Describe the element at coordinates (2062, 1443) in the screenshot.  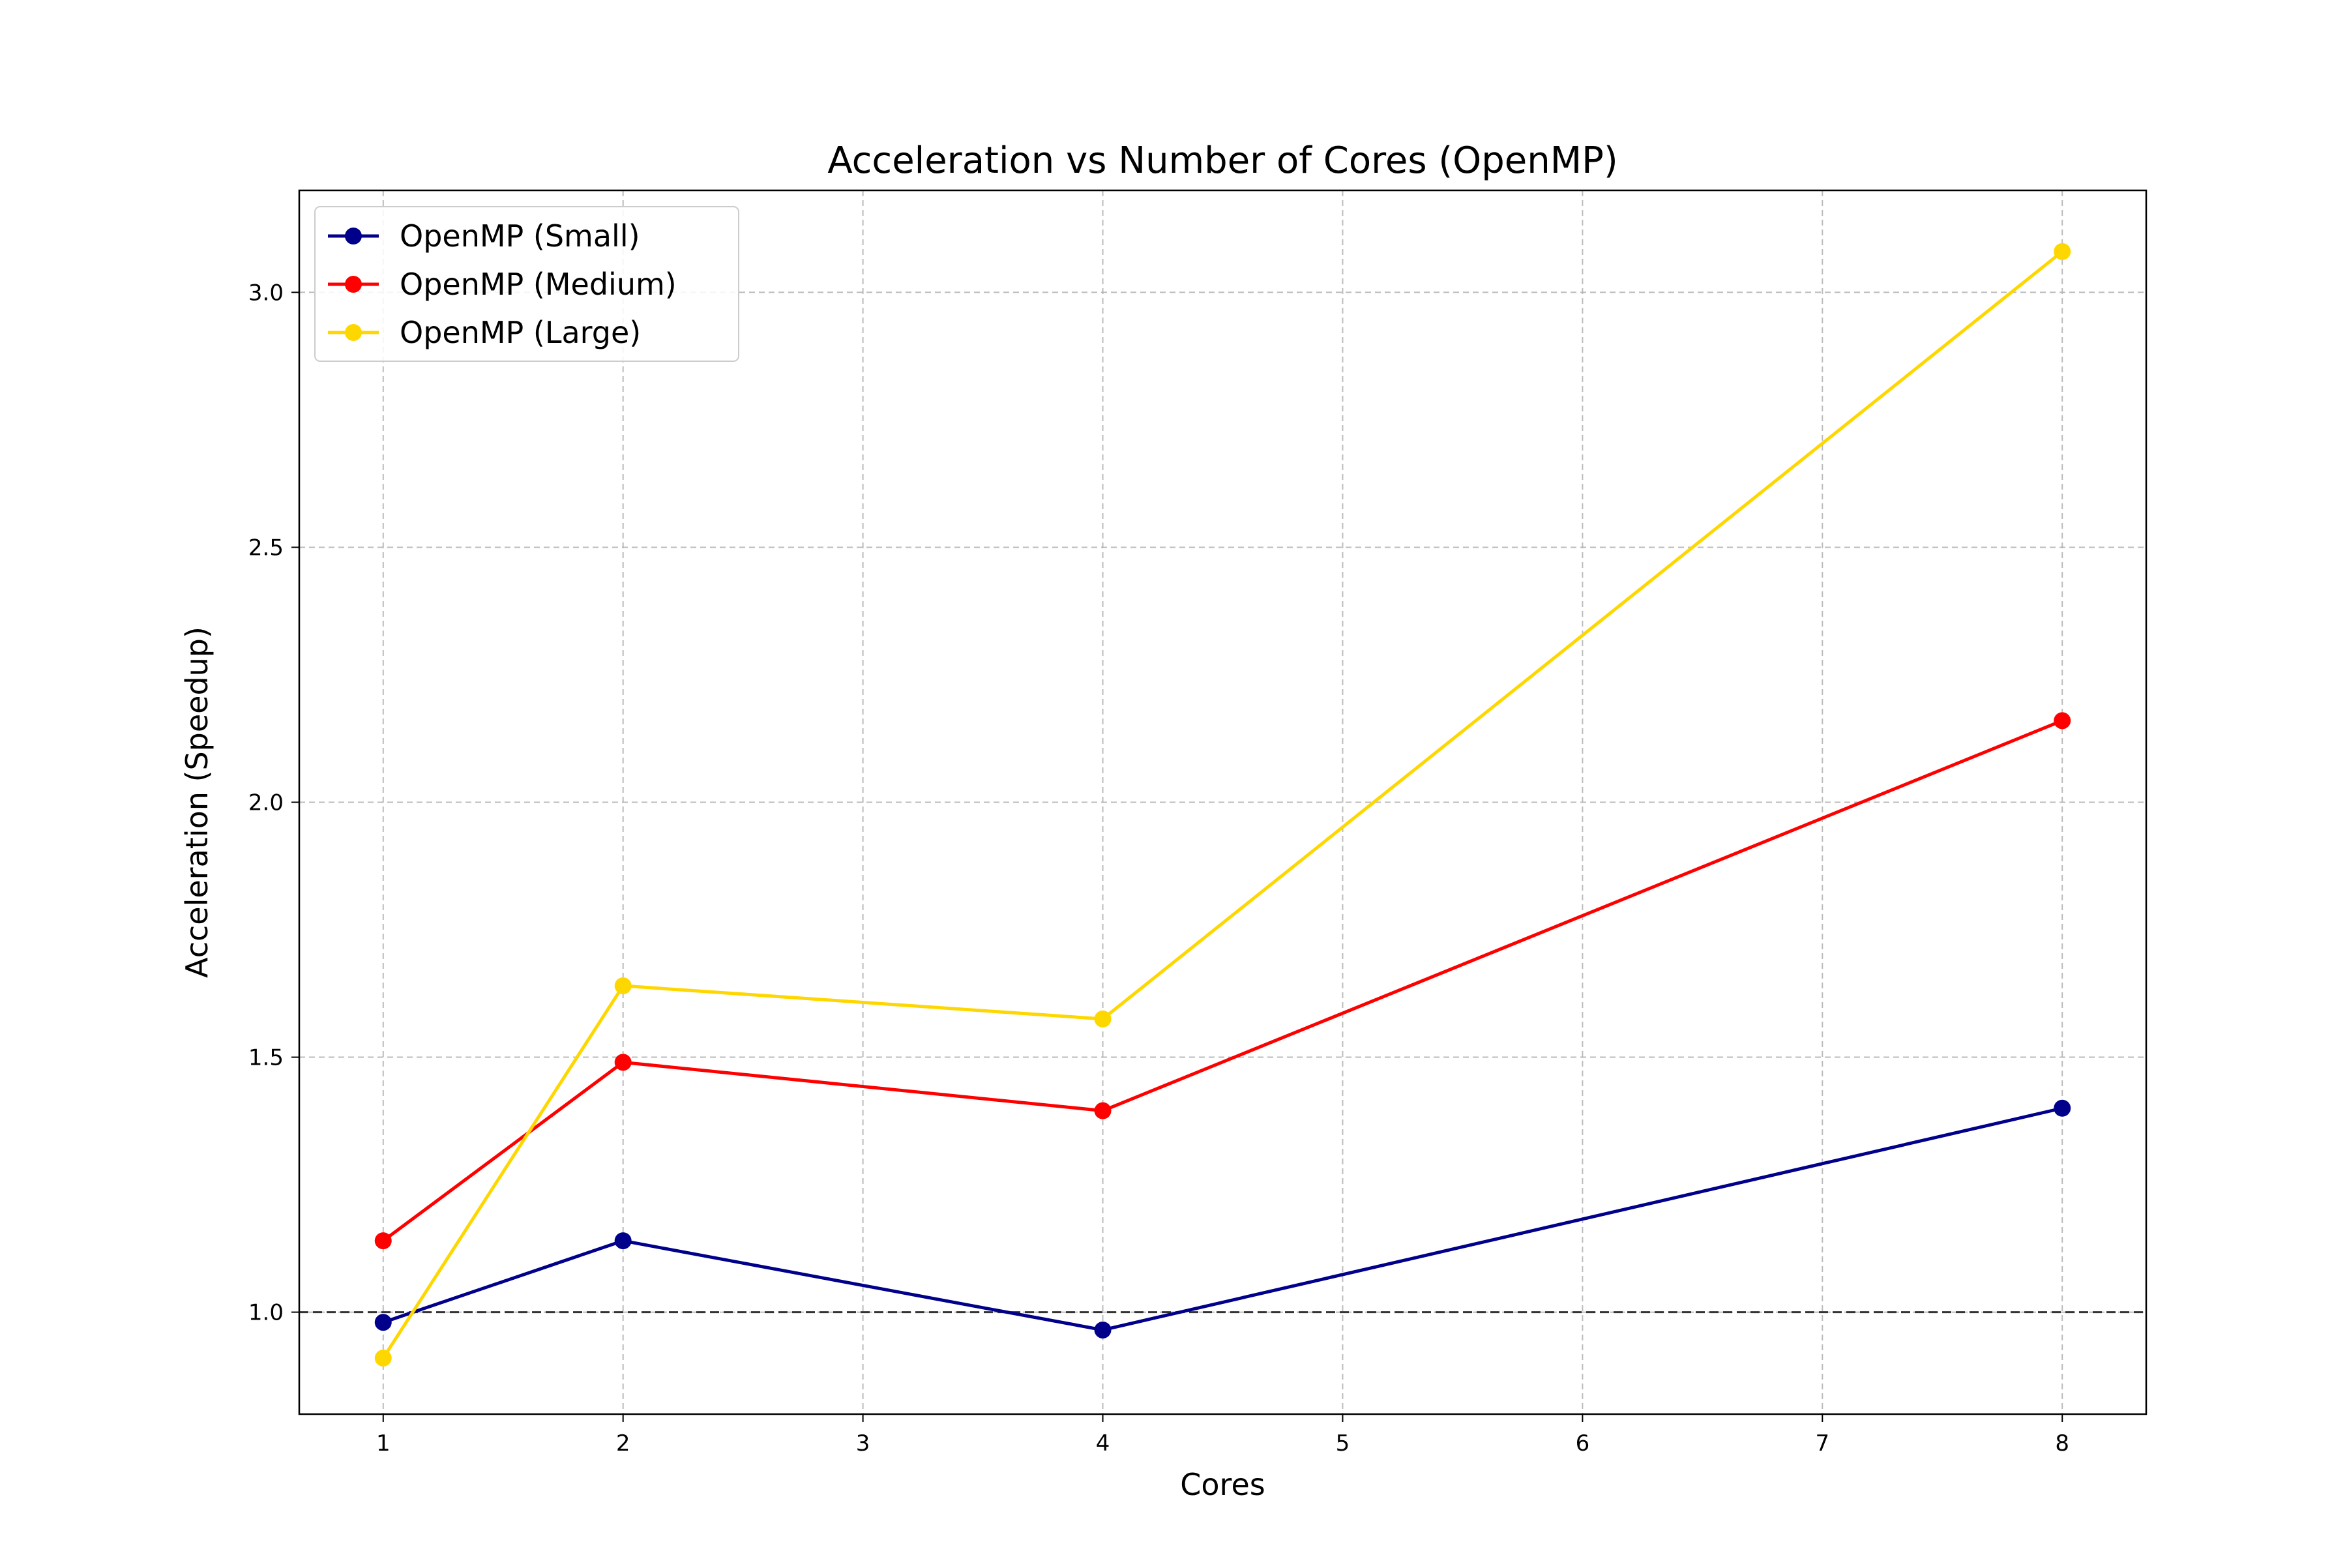
I see `x-tick-label: 8` at that location.